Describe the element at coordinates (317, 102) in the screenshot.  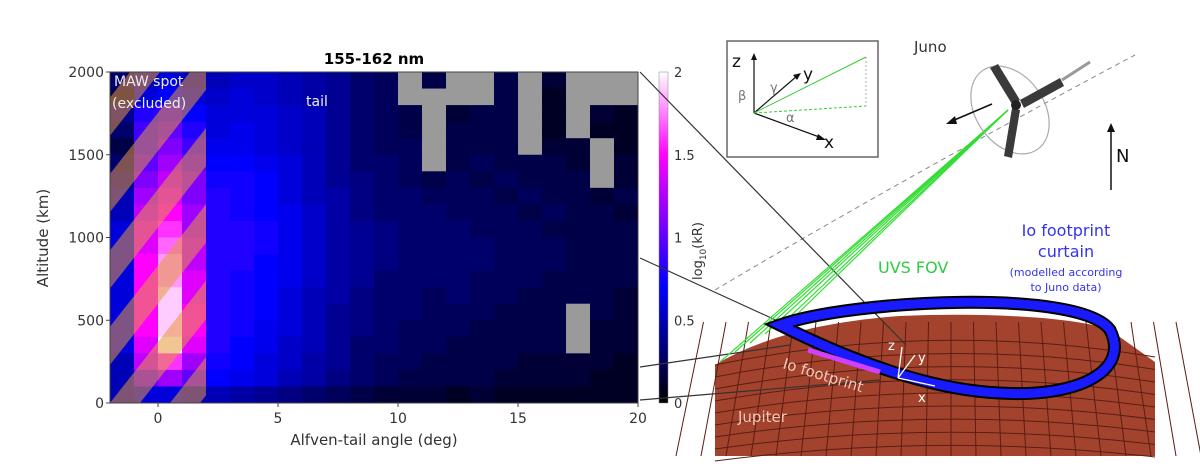
I see `tail-label: tail` at that location.